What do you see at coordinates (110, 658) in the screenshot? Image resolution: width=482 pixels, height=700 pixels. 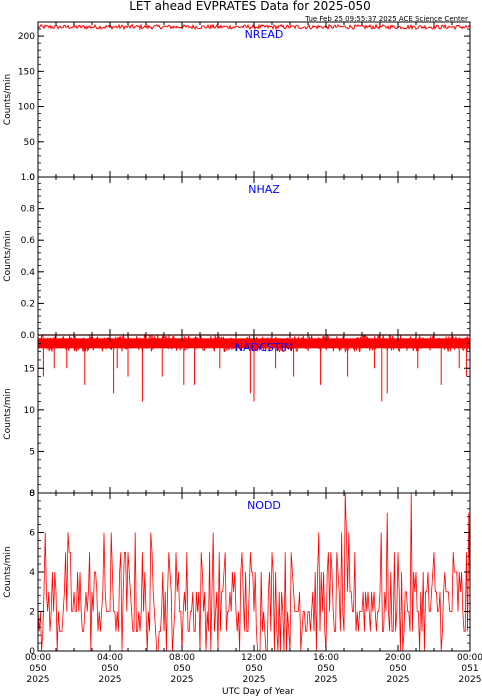 I see `x-tick-label: 04:00` at bounding box center [110, 658].